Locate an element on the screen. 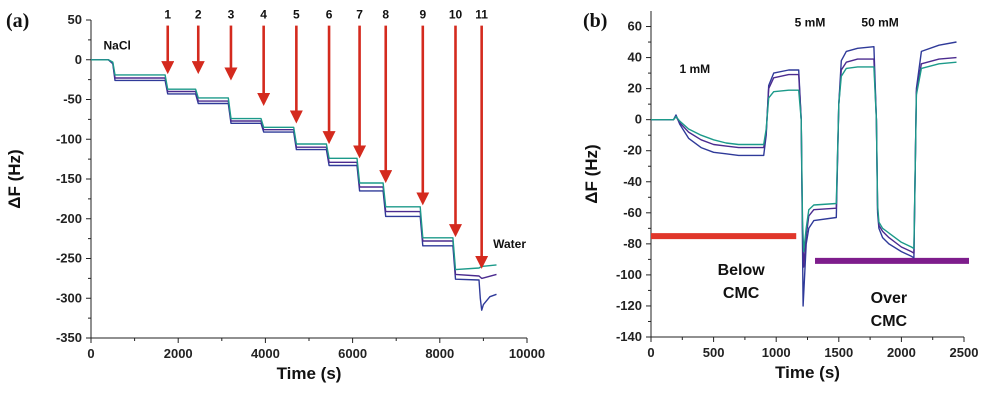 The image size is (982, 400). annotation-b: 1 mM is located at coordinates (694, 69).